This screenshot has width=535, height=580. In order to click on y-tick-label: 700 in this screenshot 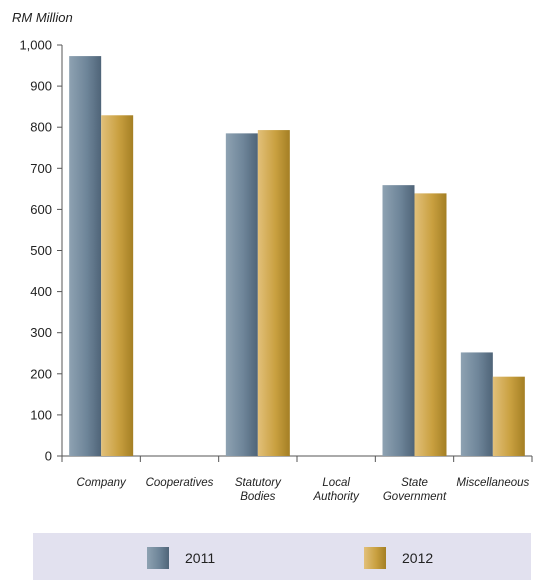, I will do `click(41, 168)`.